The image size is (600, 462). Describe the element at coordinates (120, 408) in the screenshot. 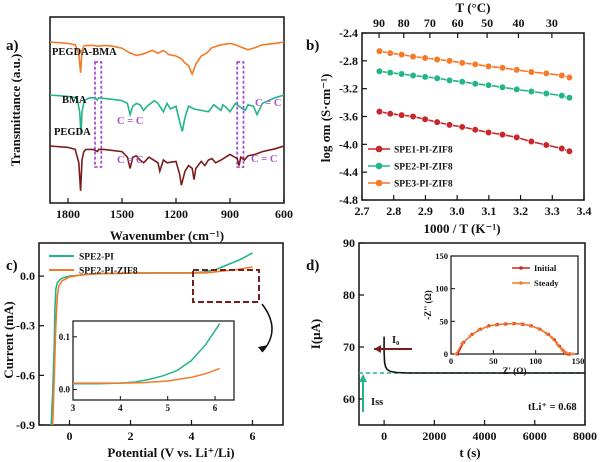

I see `inset-x-tick-label: 4` at that location.